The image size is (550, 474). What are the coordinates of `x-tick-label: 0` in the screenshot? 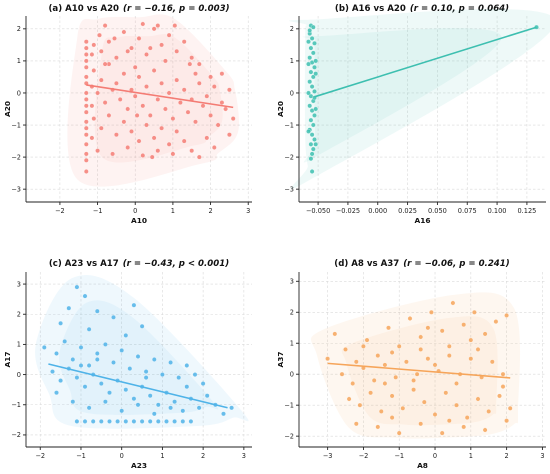 It's located at (122, 456).